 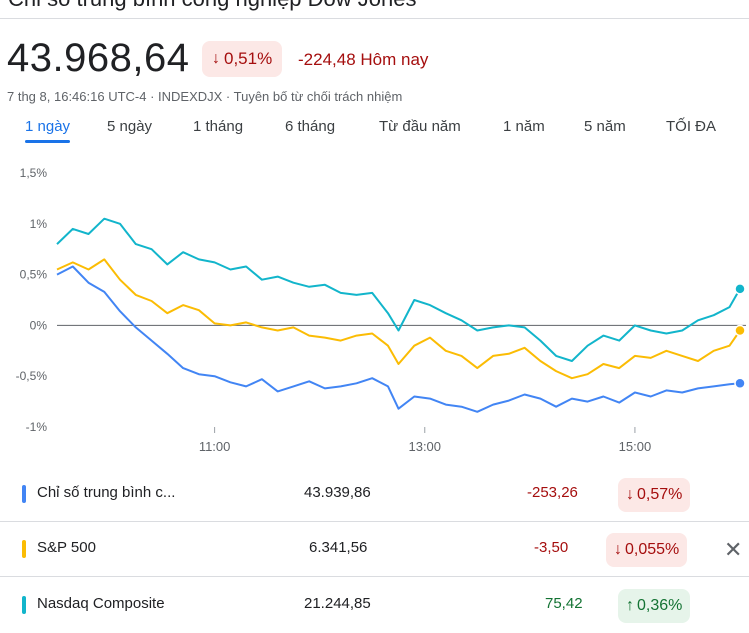 I want to click on tab-1-month: 1 tháng, so click(x=218, y=126).